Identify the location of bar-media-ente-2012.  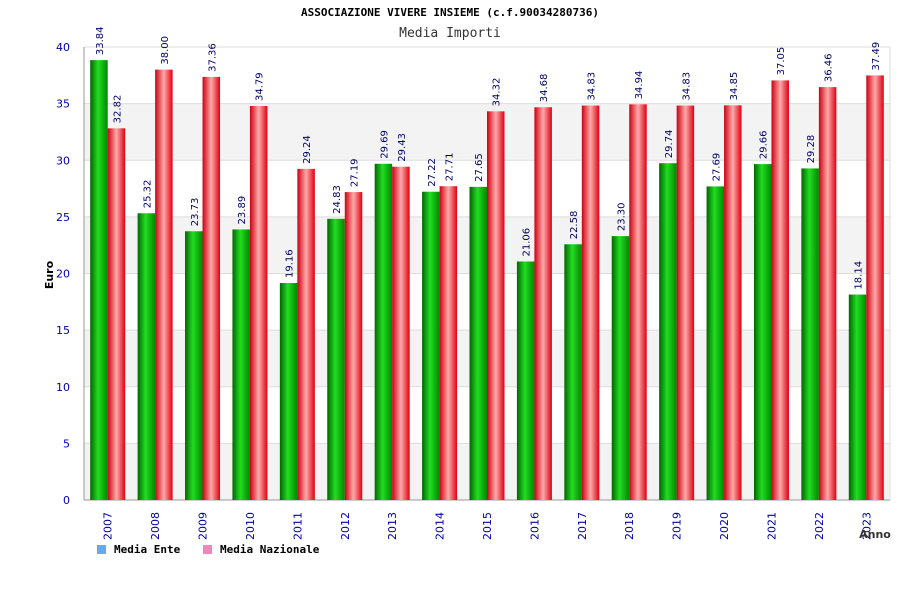
(336, 359).